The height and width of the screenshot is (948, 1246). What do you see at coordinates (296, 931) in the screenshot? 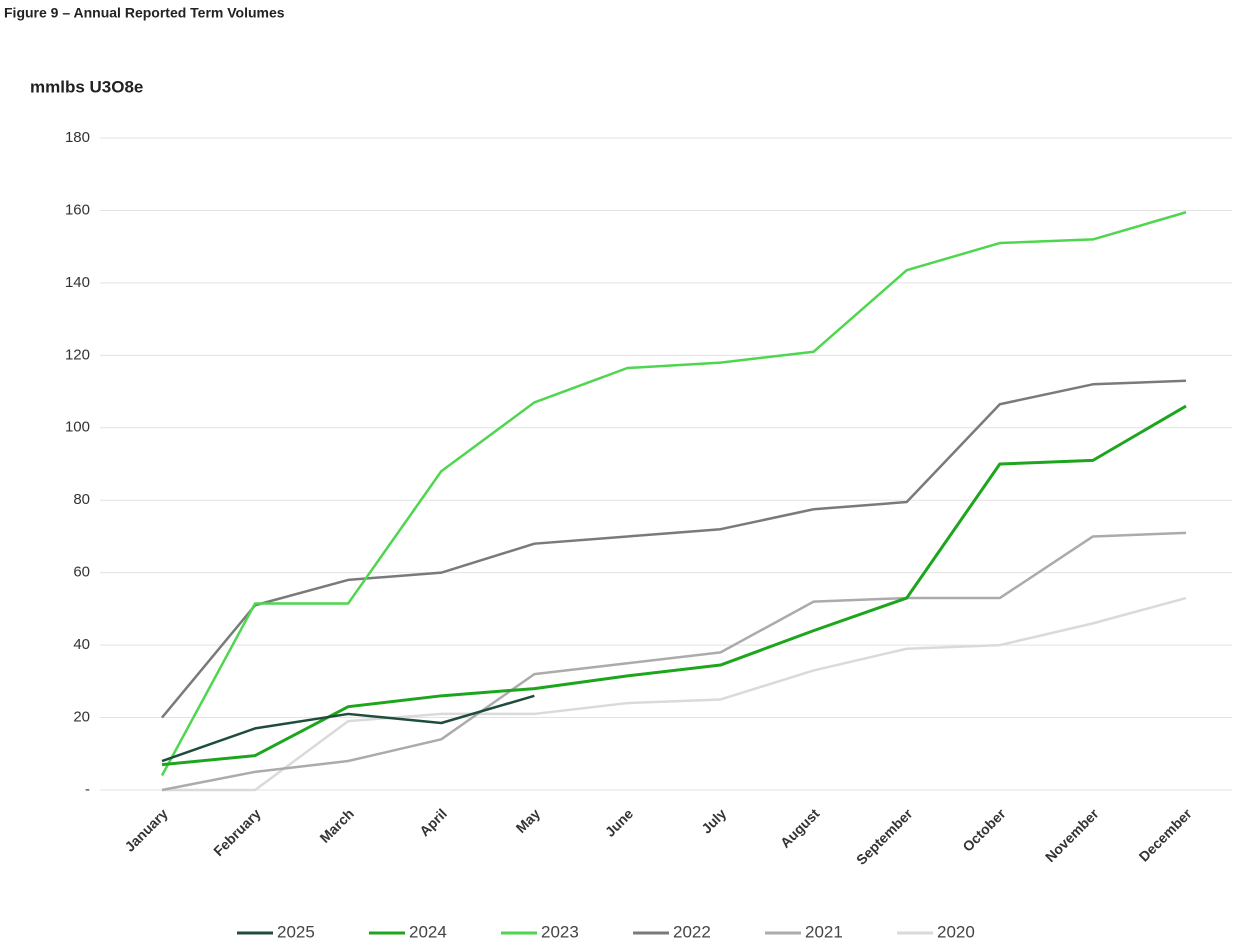
I see `legend-label: 2025` at bounding box center [296, 931].